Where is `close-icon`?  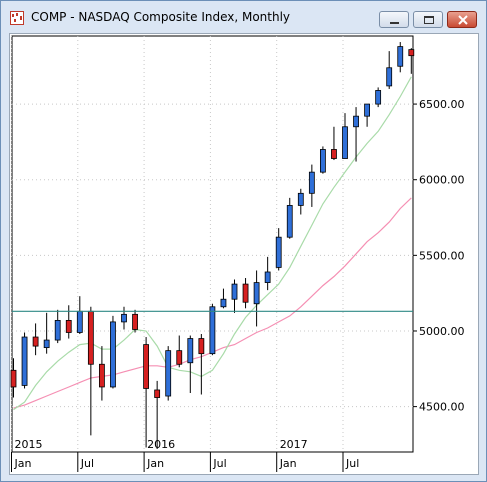 close-icon is located at coordinates (463, 20).